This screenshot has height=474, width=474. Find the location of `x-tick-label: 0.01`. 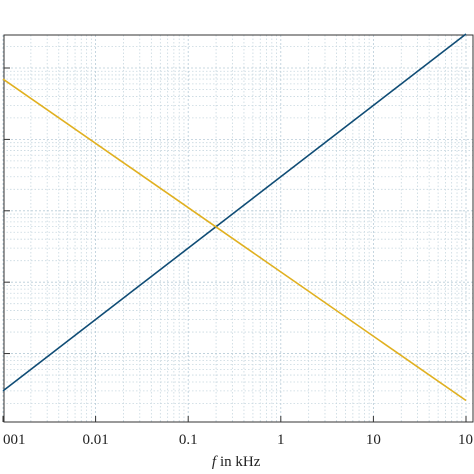

x-tick-label: 0.01 is located at coordinates (95, 440).